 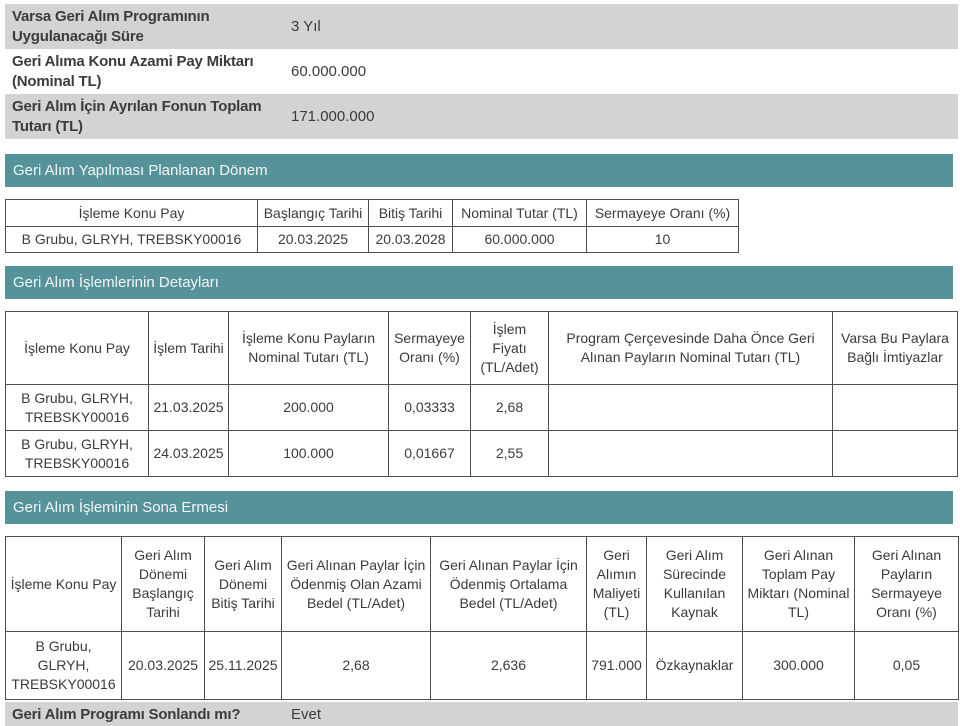 What do you see at coordinates (519, 213) in the screenshot?
I see `column-header: Nominal Tutar (TL)` at bounding box center [519, 213].